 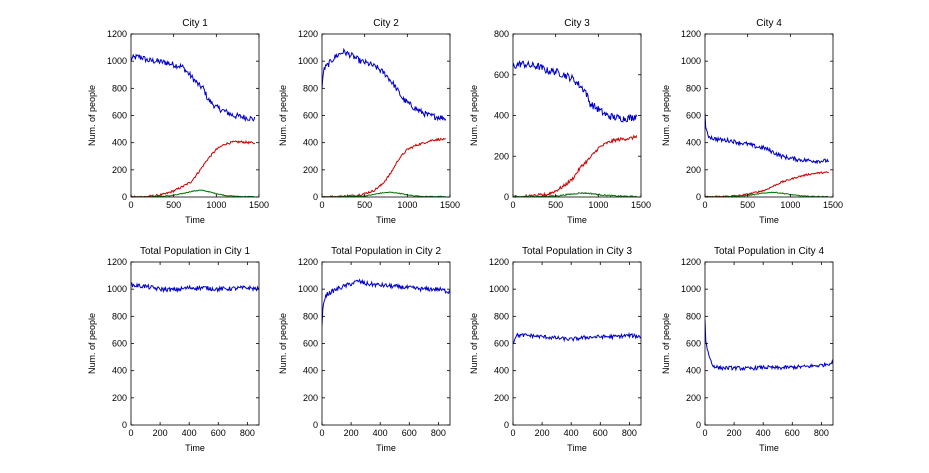 I want to click on subplot-title: City 1, so click(x=195, y=23).